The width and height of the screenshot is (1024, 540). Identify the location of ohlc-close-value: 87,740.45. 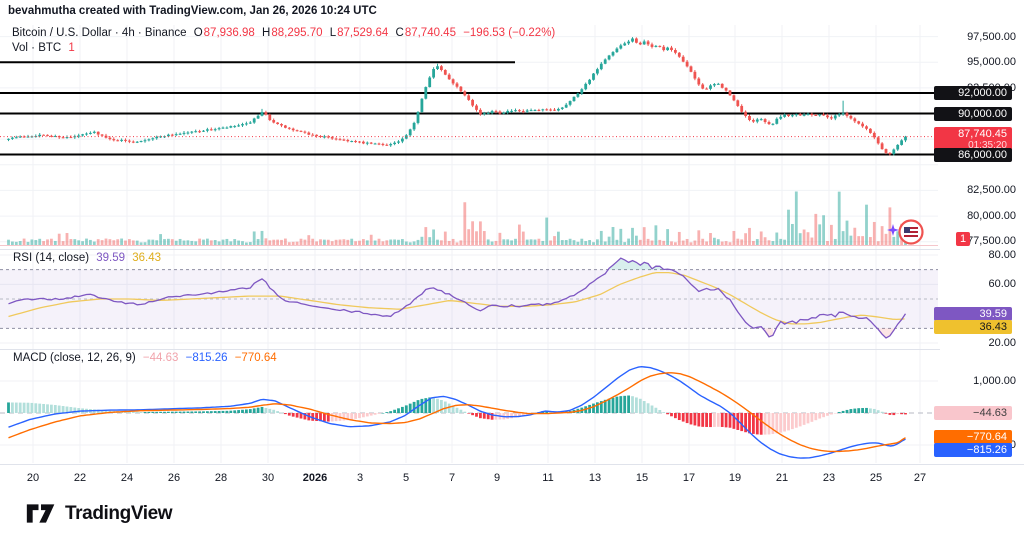
(430, 33).